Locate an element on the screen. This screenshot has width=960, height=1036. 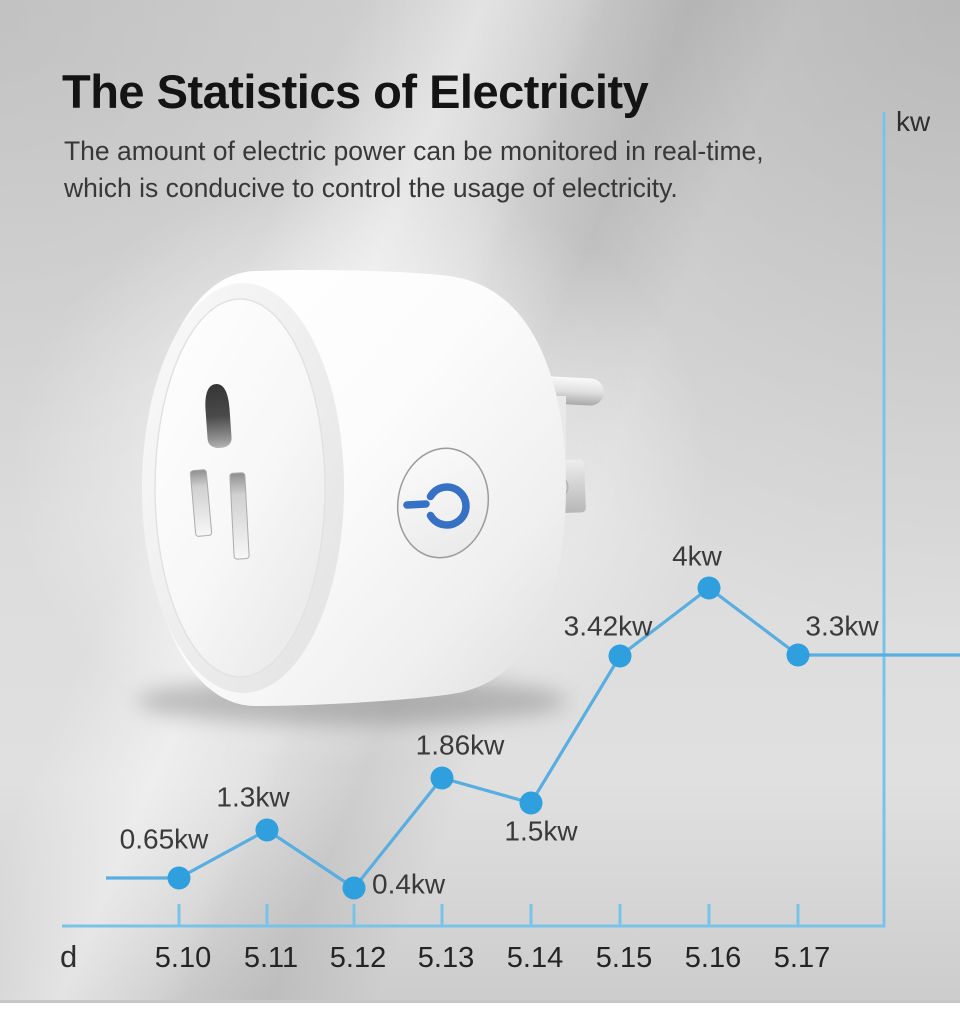
socket-slot-left is located at coordinates (201, 503).